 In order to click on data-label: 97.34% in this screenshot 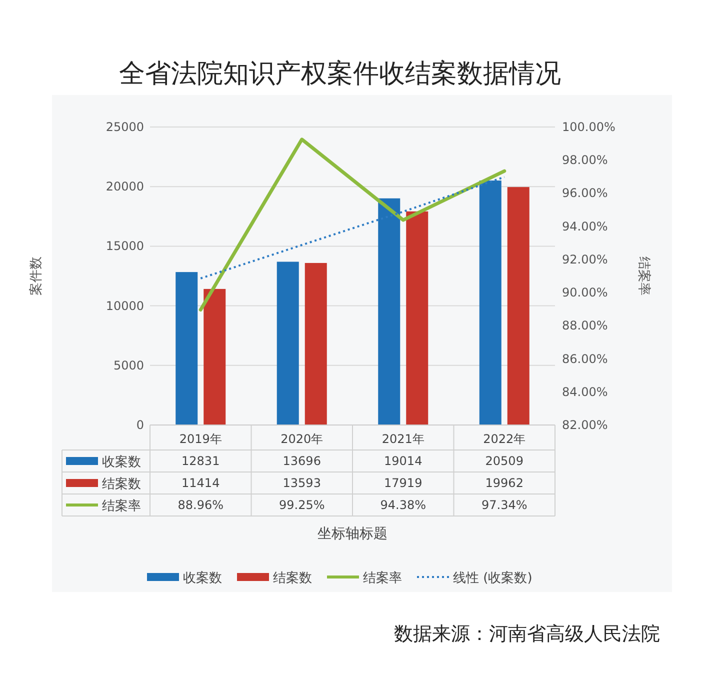, I will do `click(504, 505)`.